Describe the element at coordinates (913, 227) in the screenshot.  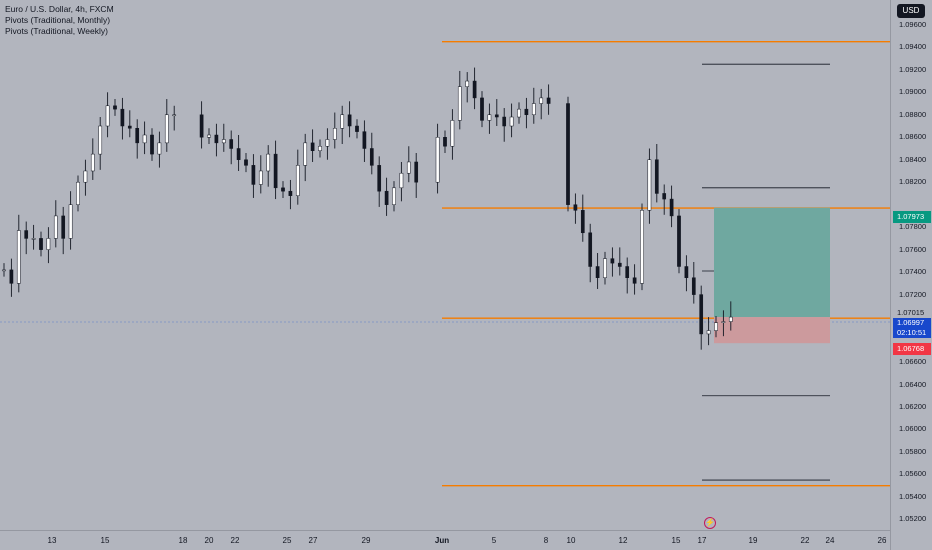
I see `price-tick-label: 1.07800` at that location.